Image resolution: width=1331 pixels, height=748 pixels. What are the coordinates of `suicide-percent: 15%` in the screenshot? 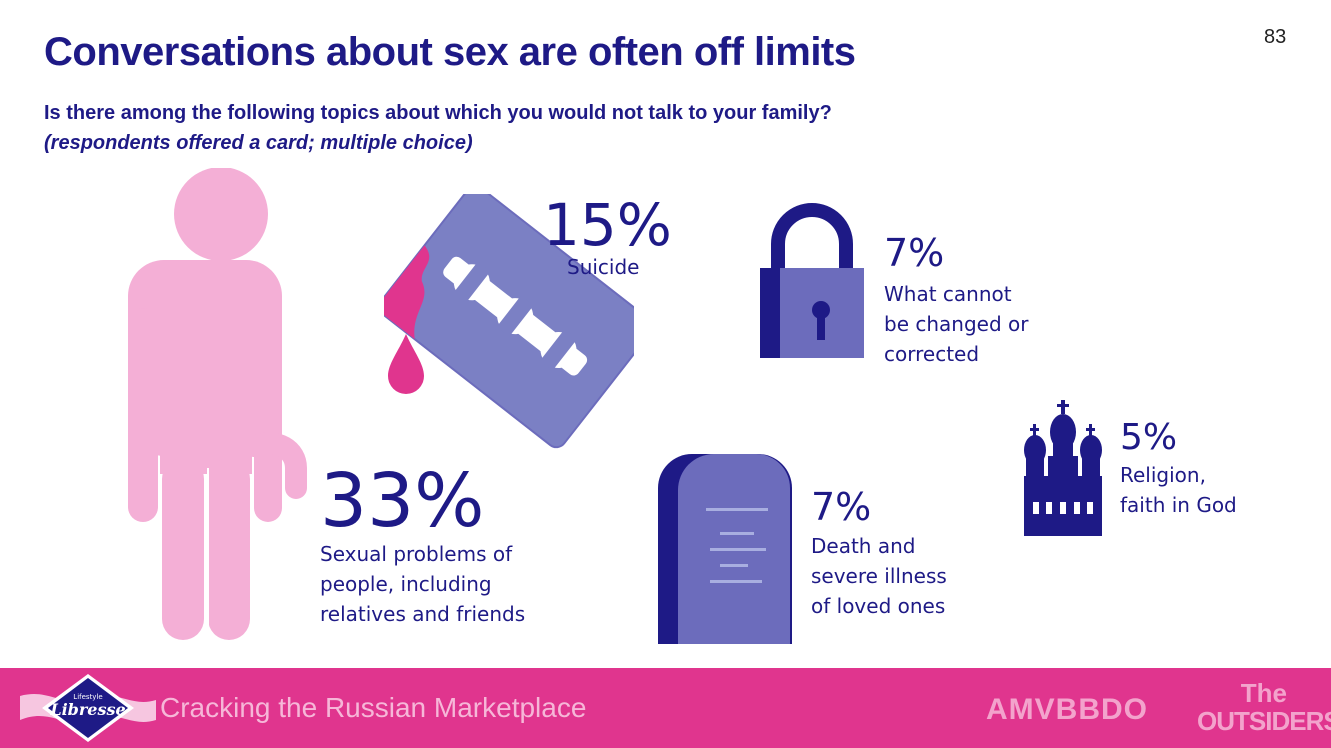 It's located at (607, 225).